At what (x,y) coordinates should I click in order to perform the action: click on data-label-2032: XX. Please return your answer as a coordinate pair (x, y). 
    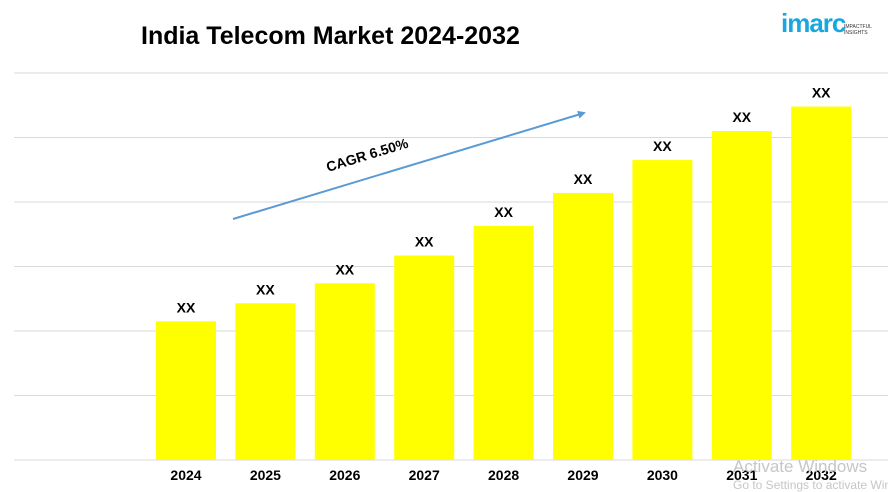
    Looking at the image, I should click on (821, 93).